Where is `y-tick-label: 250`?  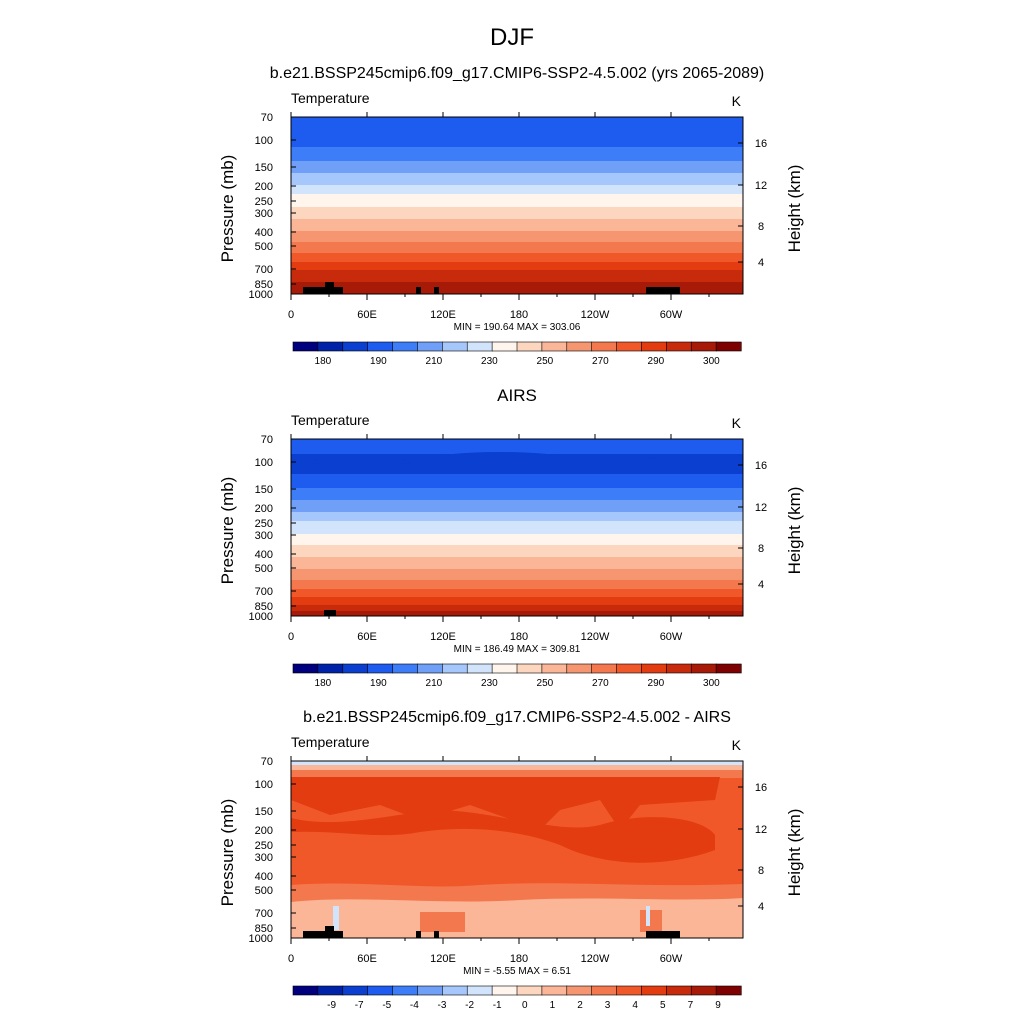
y-tick-label: 250 is located at coordinates (264, 202).